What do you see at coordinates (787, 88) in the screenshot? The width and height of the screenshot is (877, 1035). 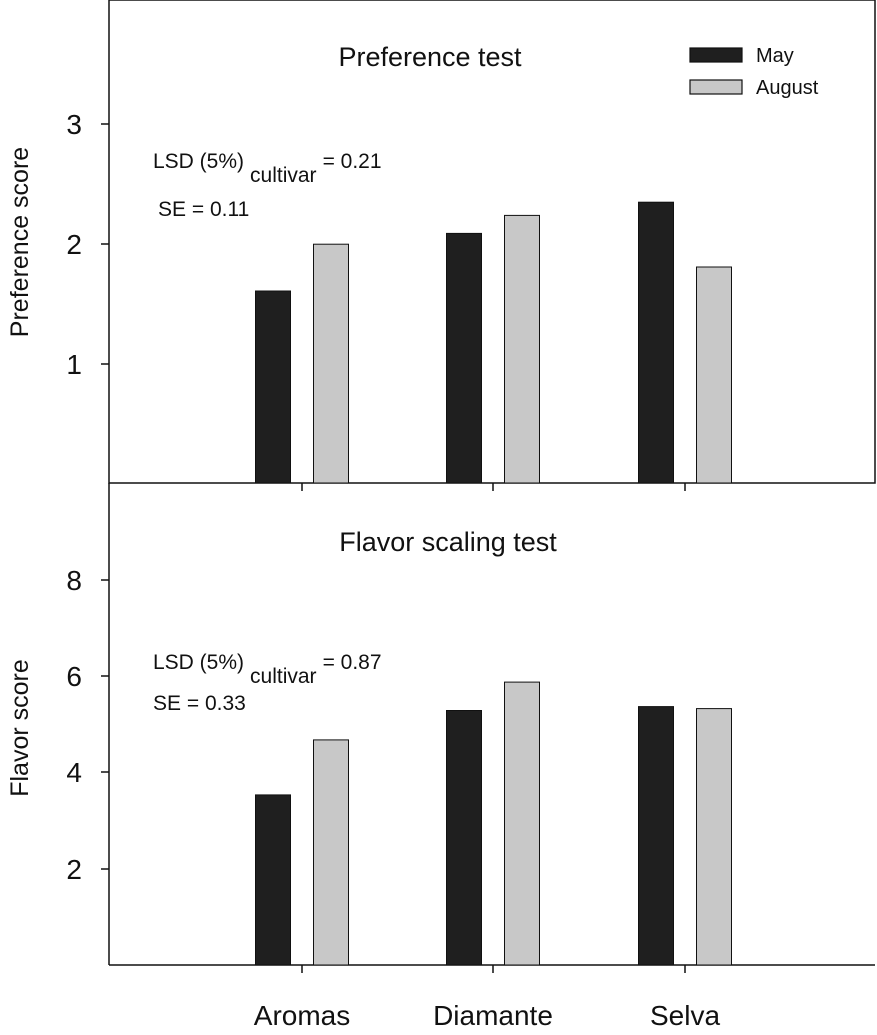 I see `legend-label-august: August` at bounding box center [787, 88].